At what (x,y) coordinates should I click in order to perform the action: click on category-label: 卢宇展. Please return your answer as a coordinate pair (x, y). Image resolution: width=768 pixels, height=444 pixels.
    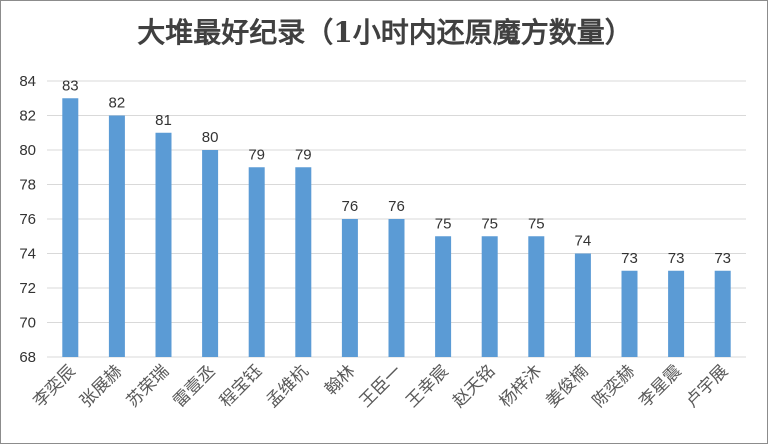
    Looking at the image, I should click on (707, 386).